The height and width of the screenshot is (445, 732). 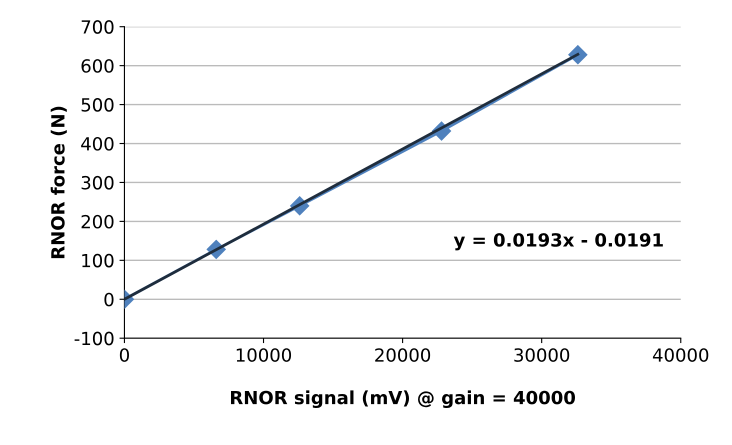 What do you see at coordinates (98, 261) in the screenshot?
I see `y-tick-label: 100` at bounding box center [98, 261].